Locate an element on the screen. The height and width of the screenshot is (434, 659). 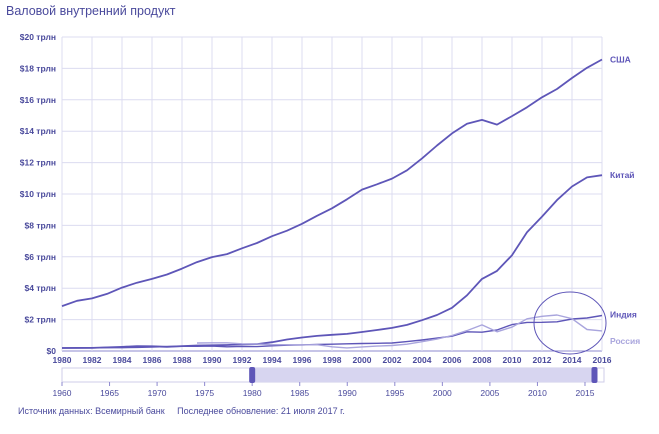
y-tick-label: $8 трлн is located at coordinates (41, 225).